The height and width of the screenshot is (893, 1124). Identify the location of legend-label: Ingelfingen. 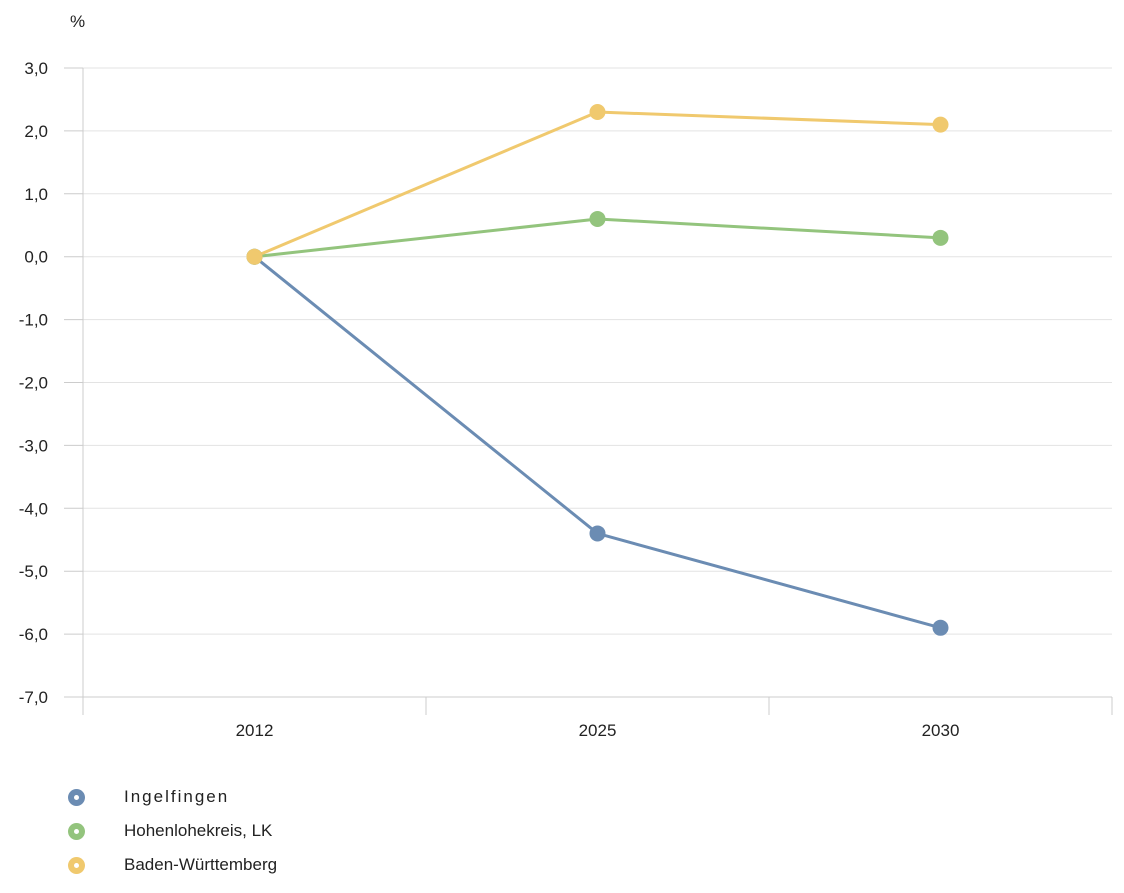
(177, 796).